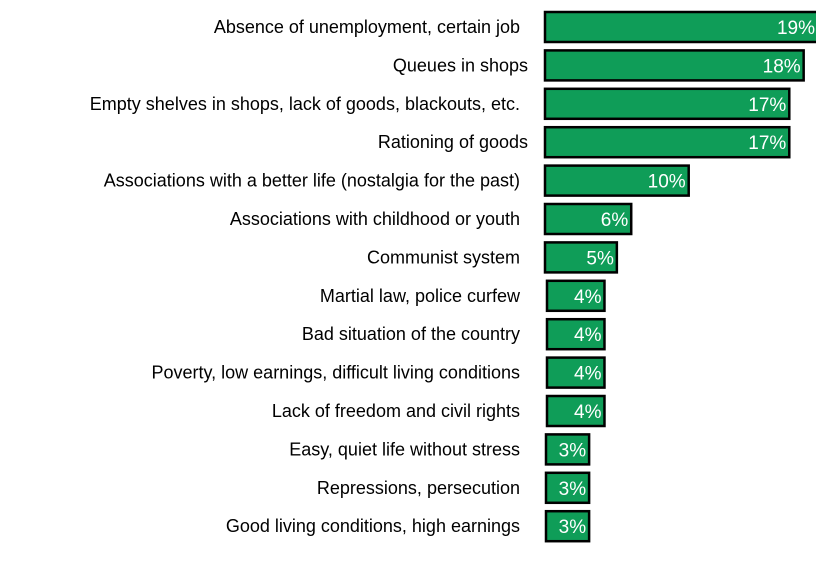 This screenshot has height=561, width=816. Describe the element at coordinates (373, 526) in the screenshot. I see `category-label: Good living conditions, high earnings` at that location.